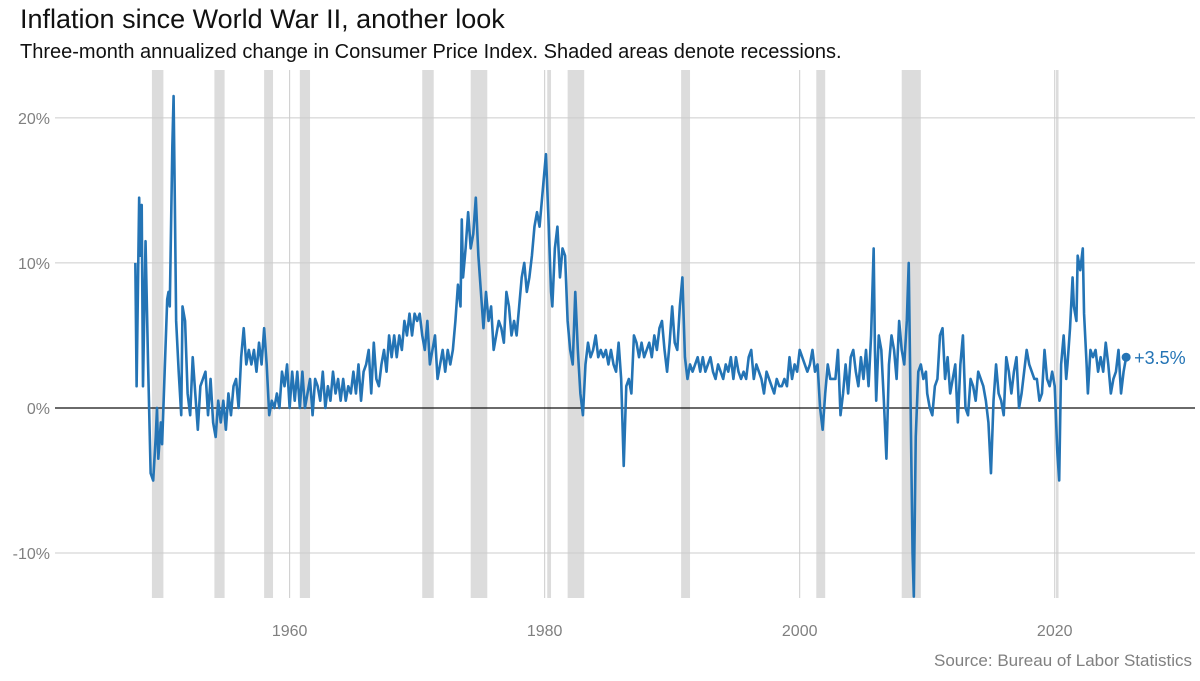  What do you see at coordinates (38, 409) in the screenshot?
I see `y-tick-label: 0%` at bounding box center [38, 409].